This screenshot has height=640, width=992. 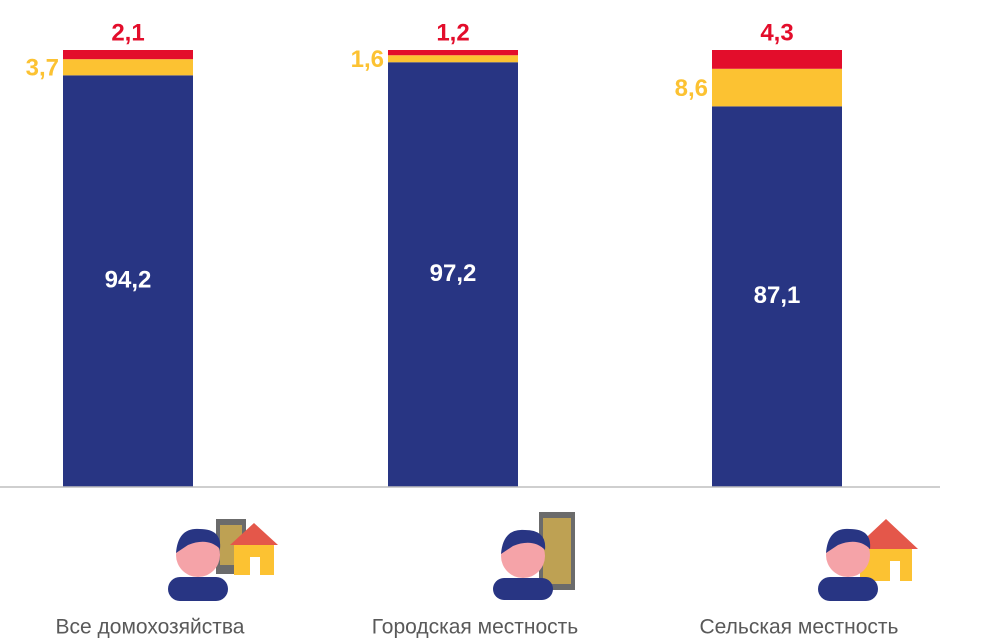 What do you see at coordinates (776, 32) in the screenshot?
I see `value-label: 4,3` at bounding box center [776, 32].